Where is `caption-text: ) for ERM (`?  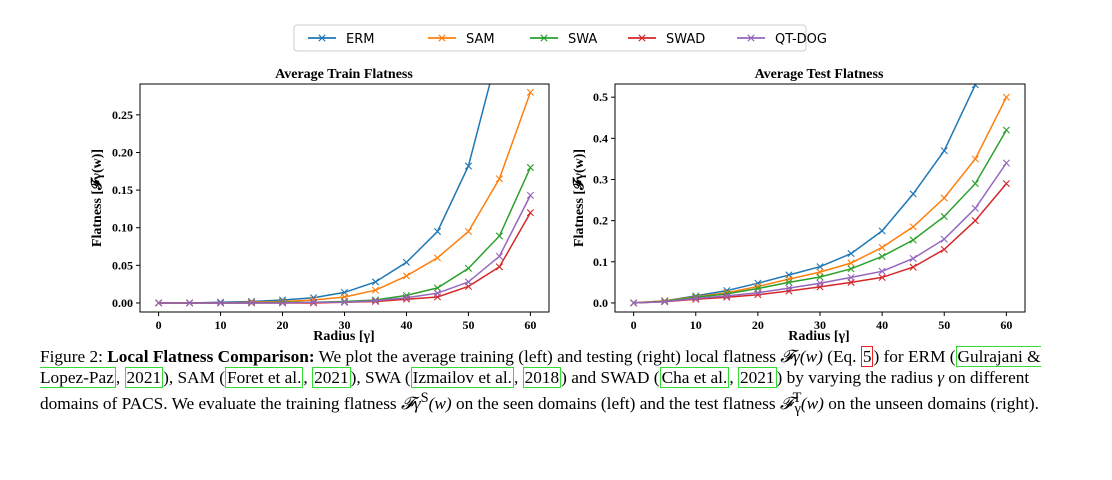
caption-text: ) for ERM ( is located at coordinates (914, 356).